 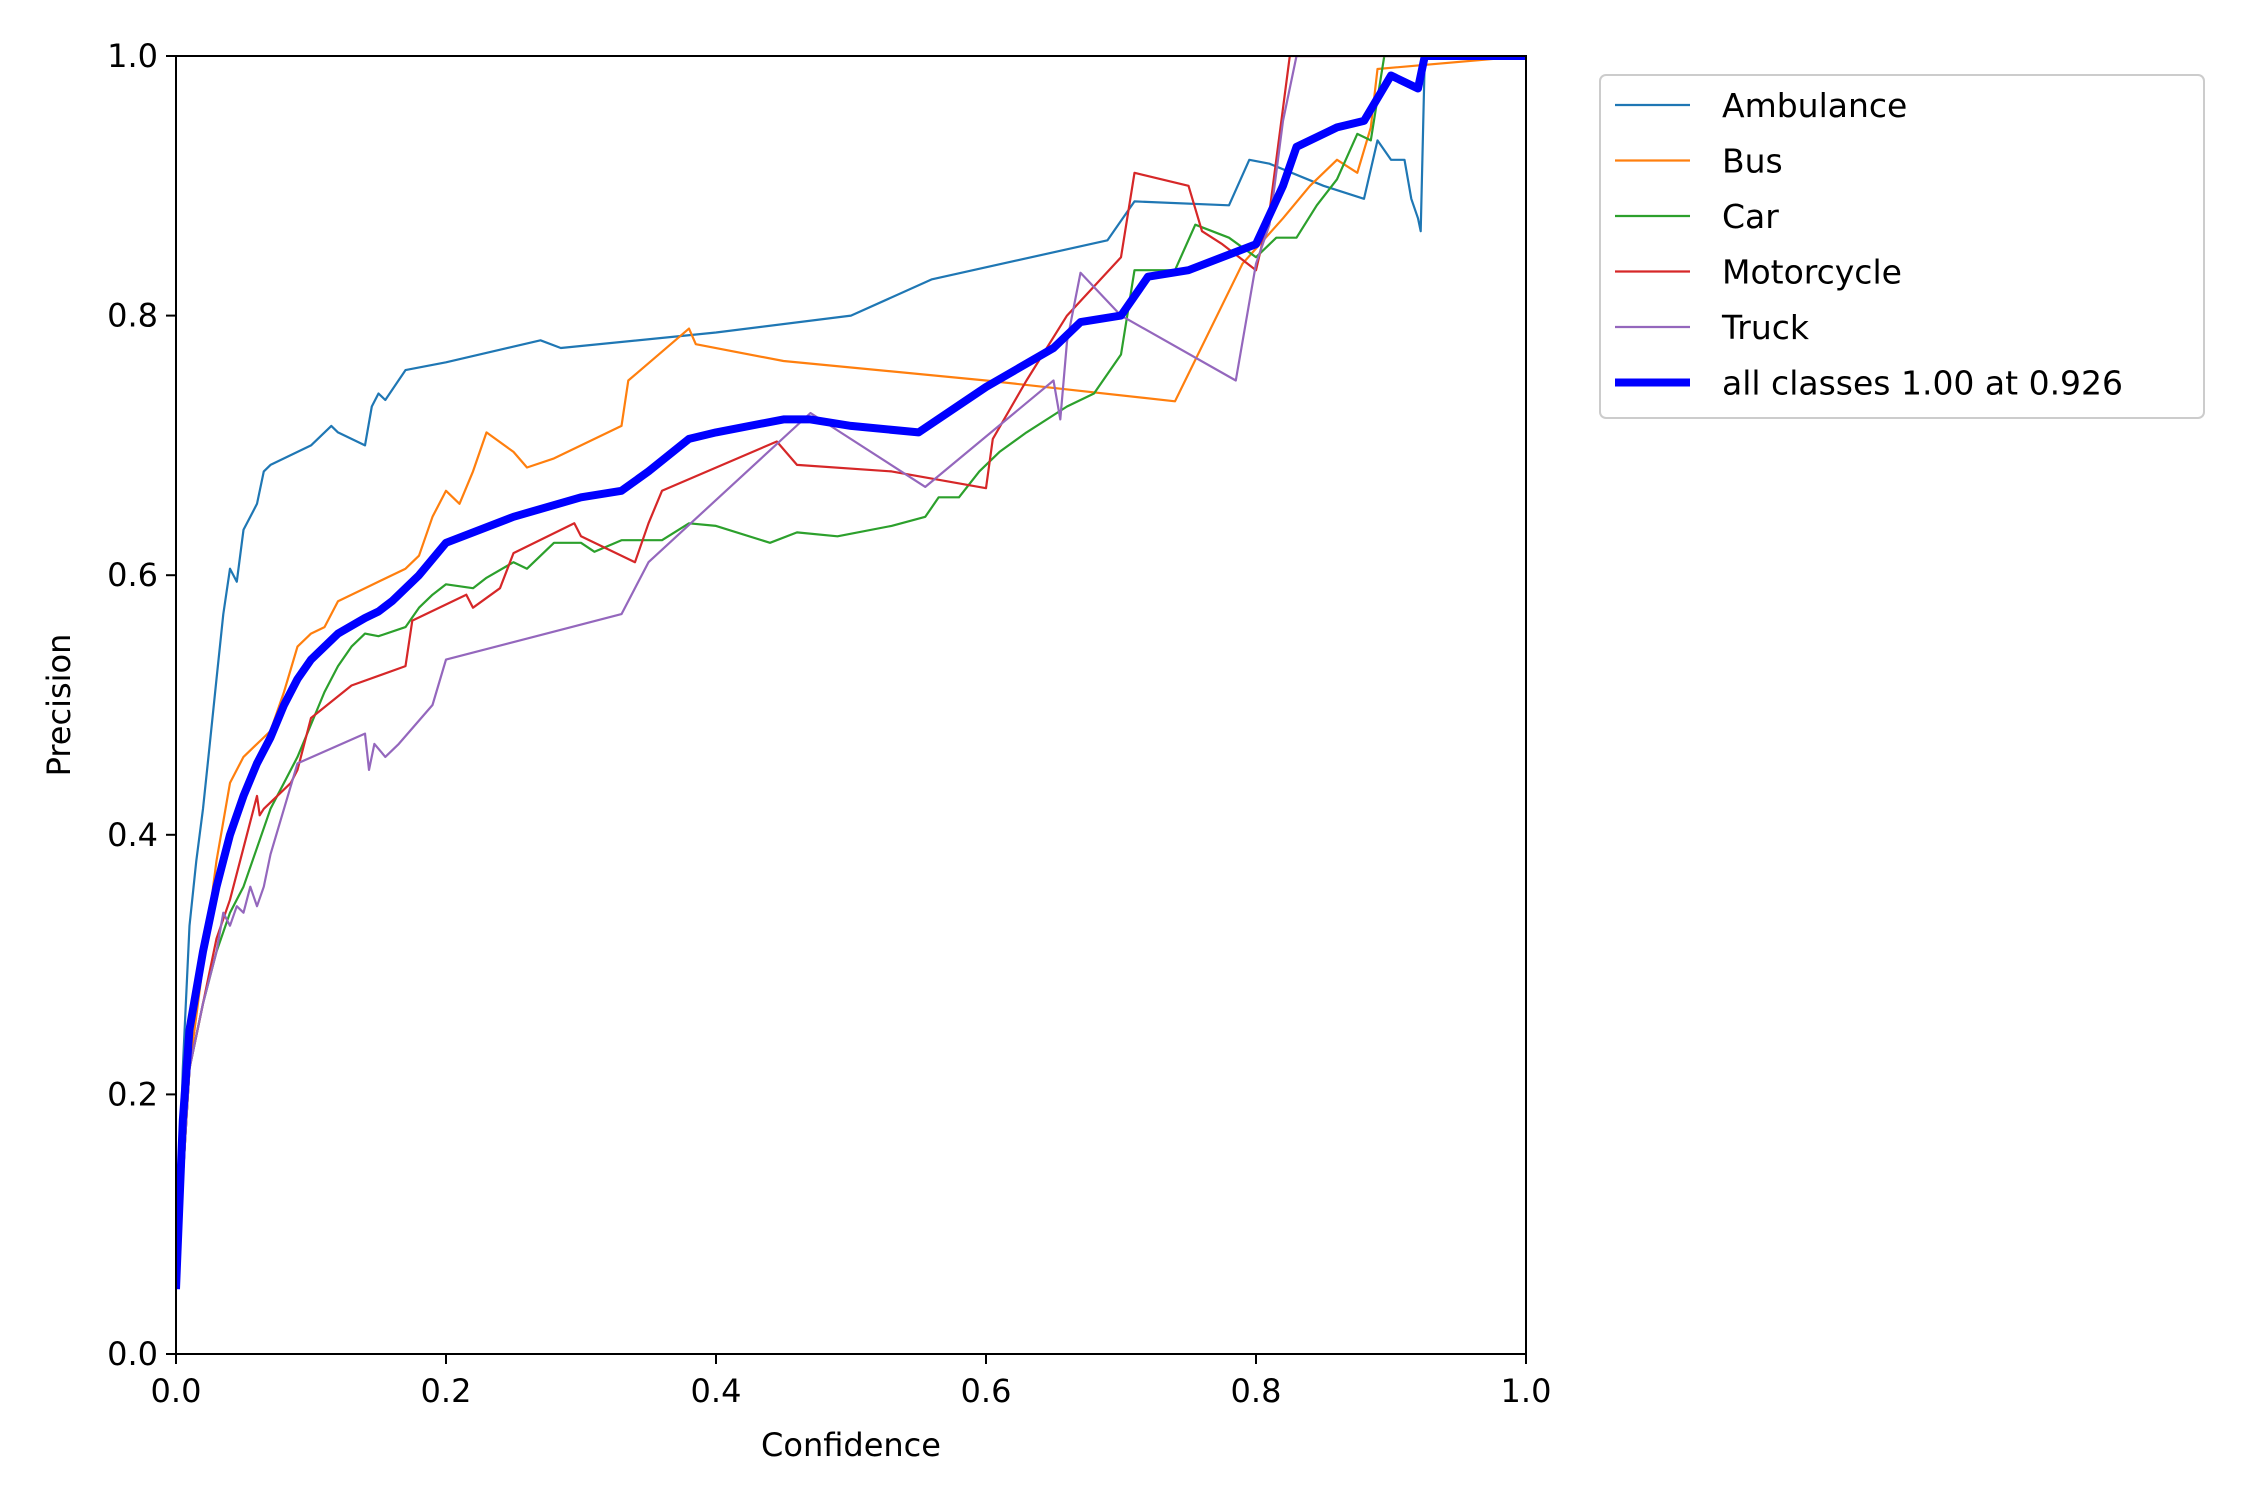 What do you see at coordinates (986, 1391) in the screenshot?
I see `x-tick-label: 0.6` at bounding box center [986, 1391].